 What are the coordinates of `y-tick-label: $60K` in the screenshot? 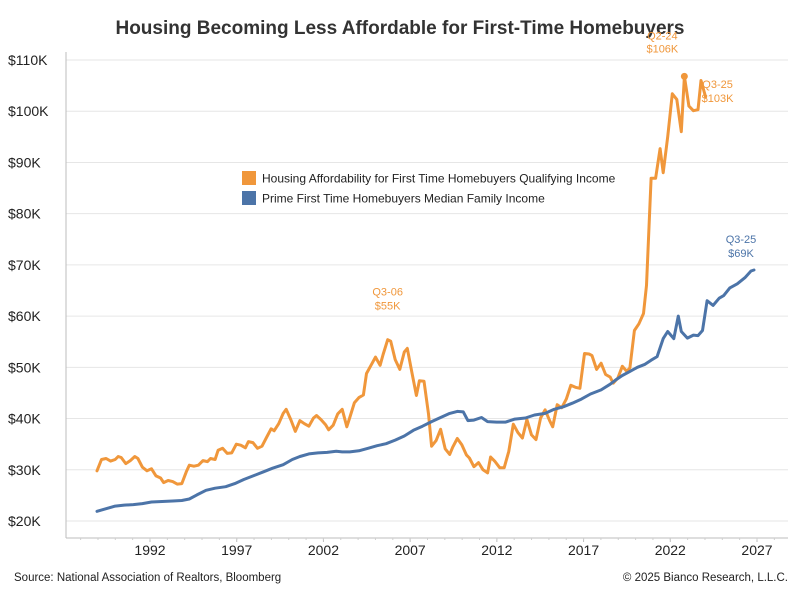 It's located at (24, 316).